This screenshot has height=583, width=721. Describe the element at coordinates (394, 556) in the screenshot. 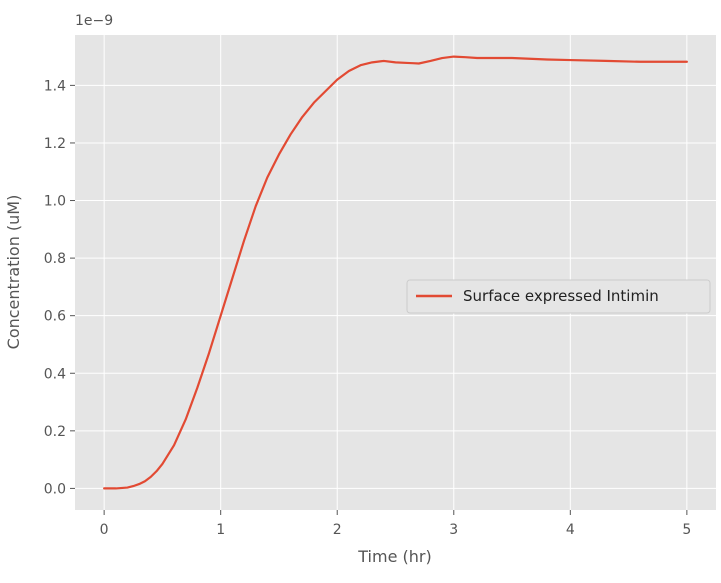

I see `x-axis-label: Time (hr)` at that location.